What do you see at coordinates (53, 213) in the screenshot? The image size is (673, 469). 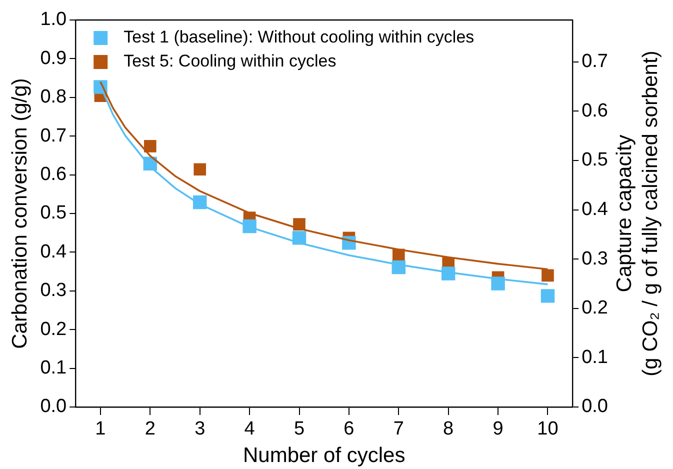 I see `y-tick-label: 0.5` at bounding box center [53, 213].